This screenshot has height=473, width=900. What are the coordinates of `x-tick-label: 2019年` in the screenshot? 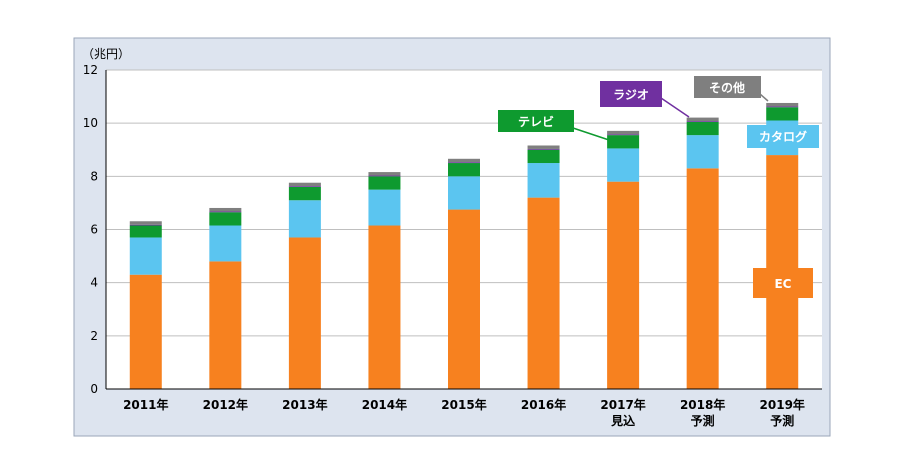 It's located at (782, 404).